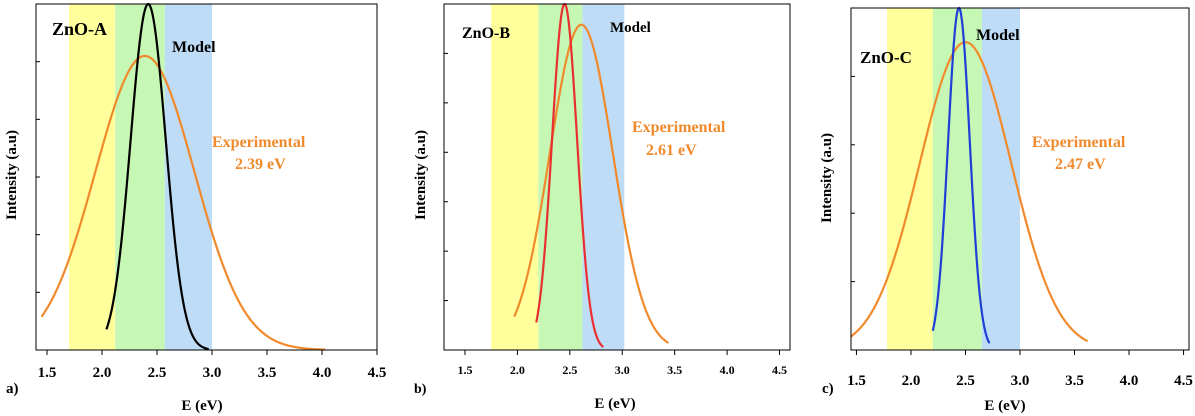  What do you see at coordinates (828, 389) in the screenshot?
I see `panel-label: c)` at bounding box center [828, 389].